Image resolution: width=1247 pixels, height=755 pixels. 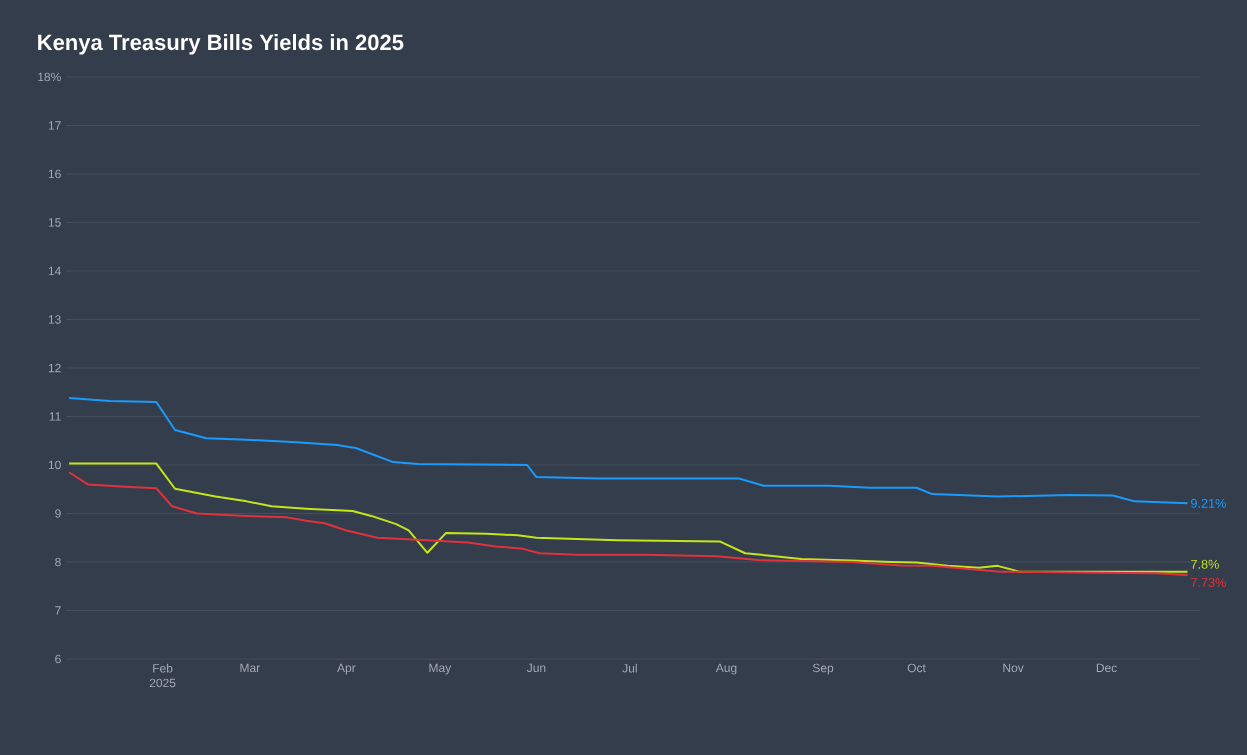 What do you see at coordinates (54, 465) in the screenshot?
I see `y-tick-label: 10` at bounding box center [54, 465].